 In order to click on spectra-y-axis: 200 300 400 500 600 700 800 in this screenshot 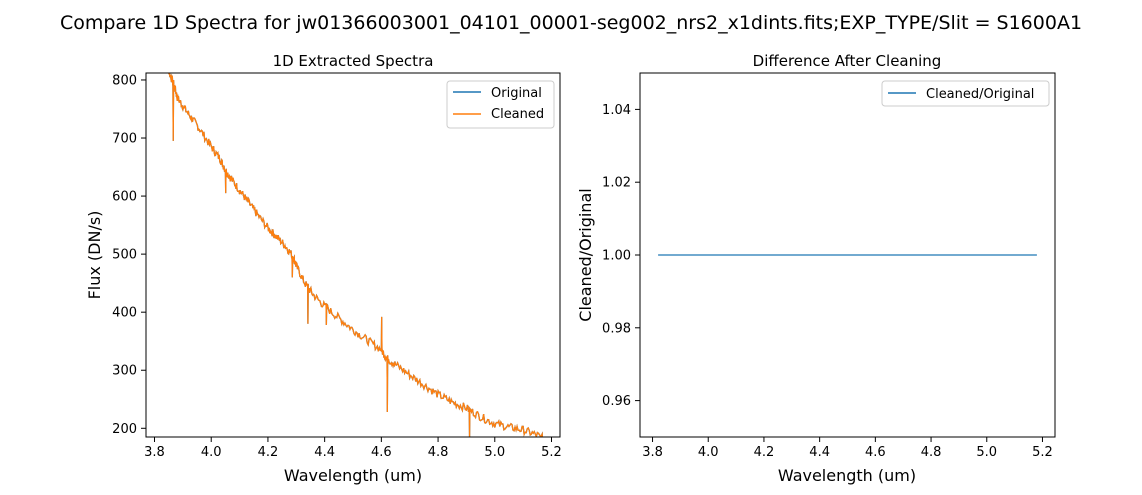, I will do `click(129, 255)`.